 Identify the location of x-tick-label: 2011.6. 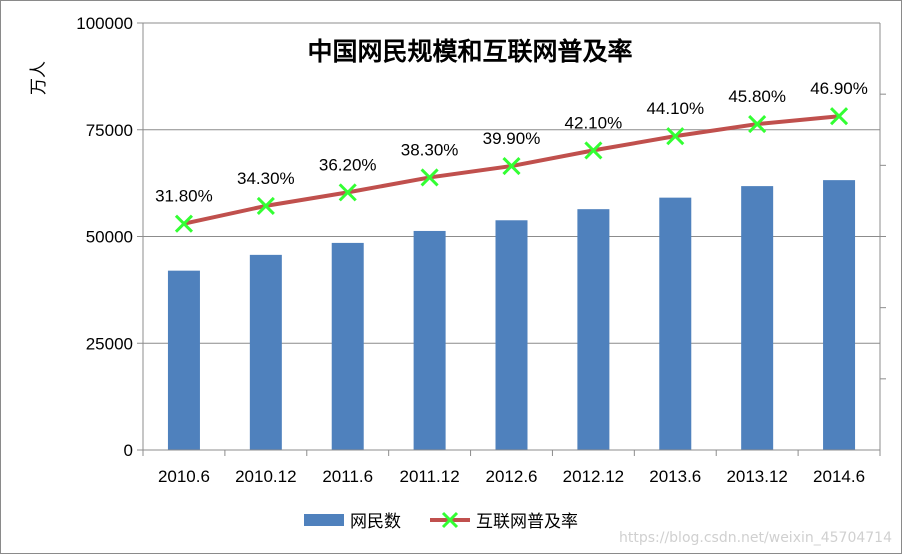
(347, 476).